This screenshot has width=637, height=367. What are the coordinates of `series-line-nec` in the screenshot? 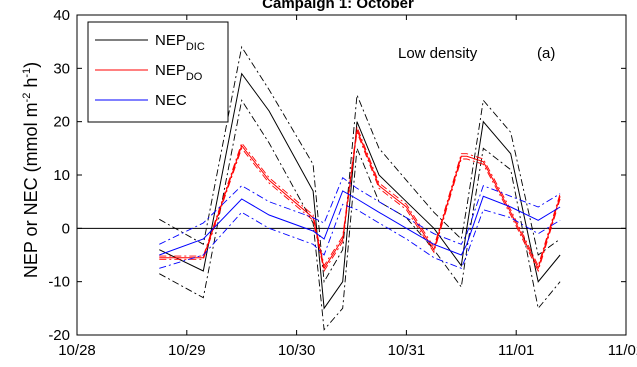 It's located at (360, 223).